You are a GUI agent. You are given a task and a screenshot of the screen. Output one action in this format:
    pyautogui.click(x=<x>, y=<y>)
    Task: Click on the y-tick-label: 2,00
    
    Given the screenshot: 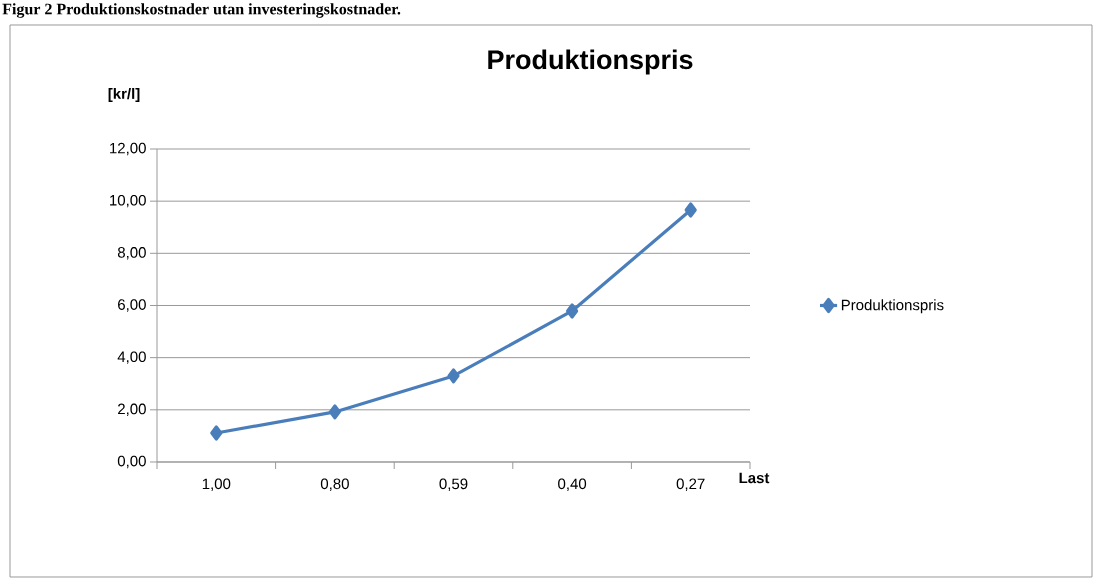 What is the action you would take?
    pyautogui.click(x=132, y=410)
    